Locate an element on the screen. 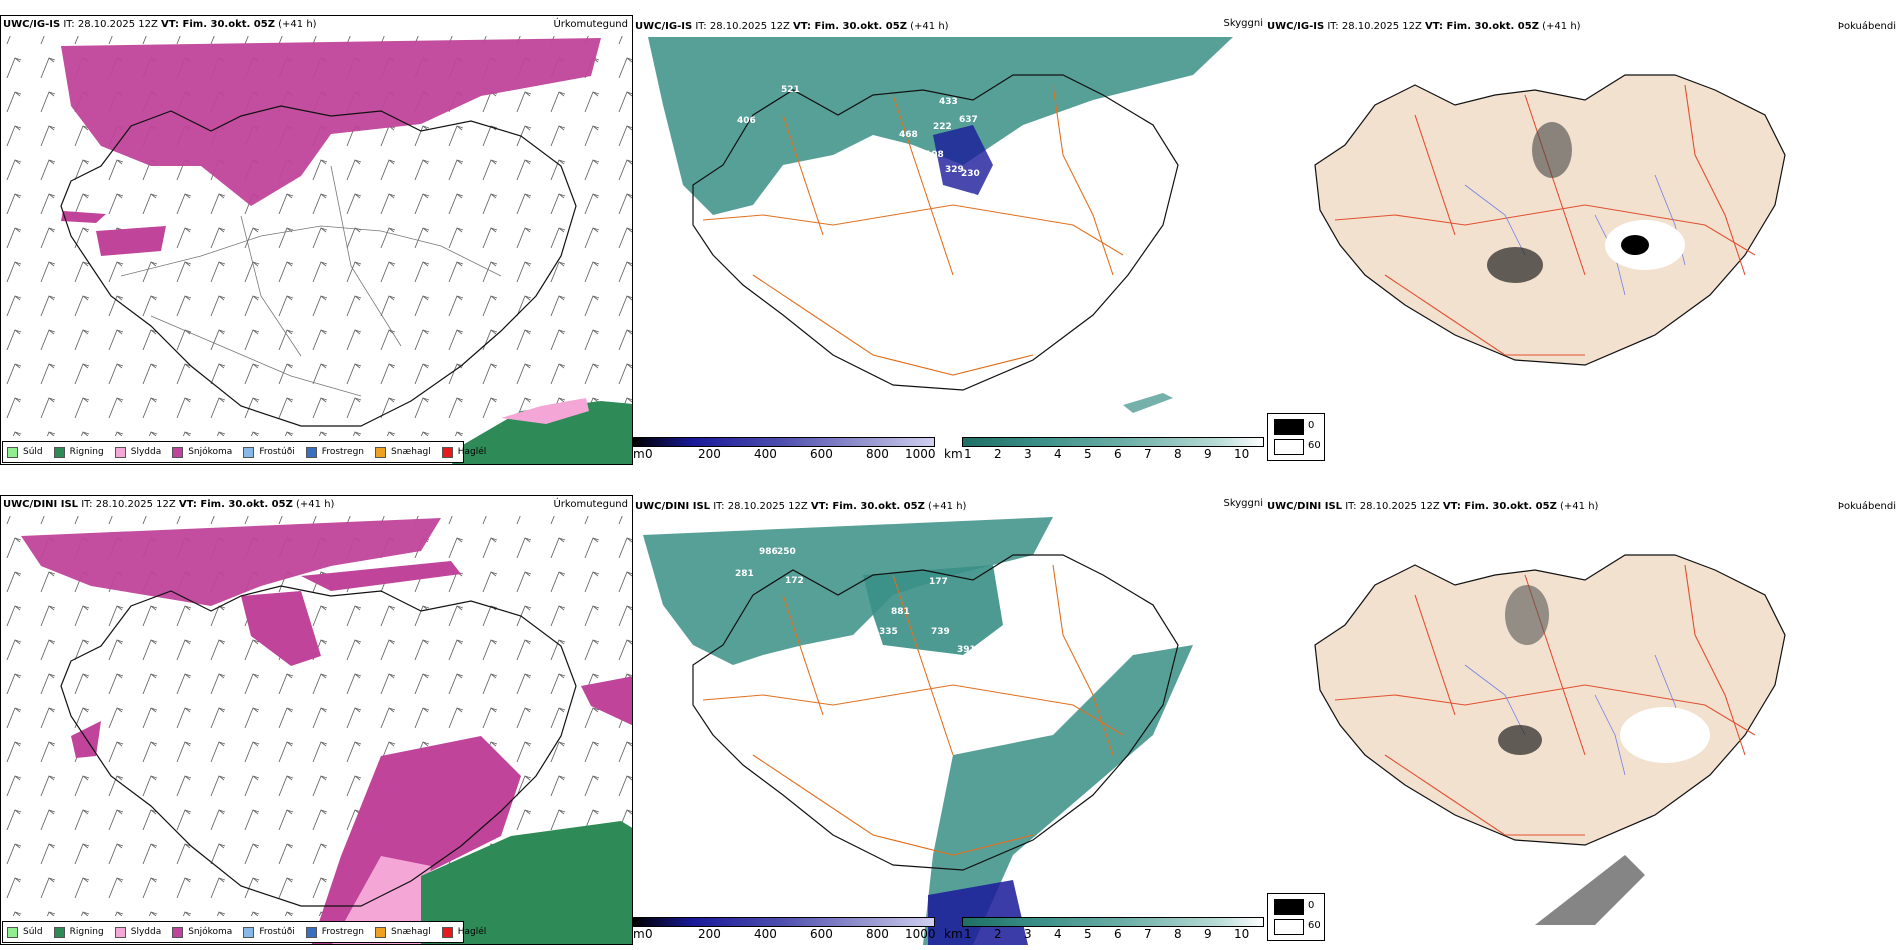 The image size is (1900, 950). tick-label: 6 is located at coordinates (1118, 454).